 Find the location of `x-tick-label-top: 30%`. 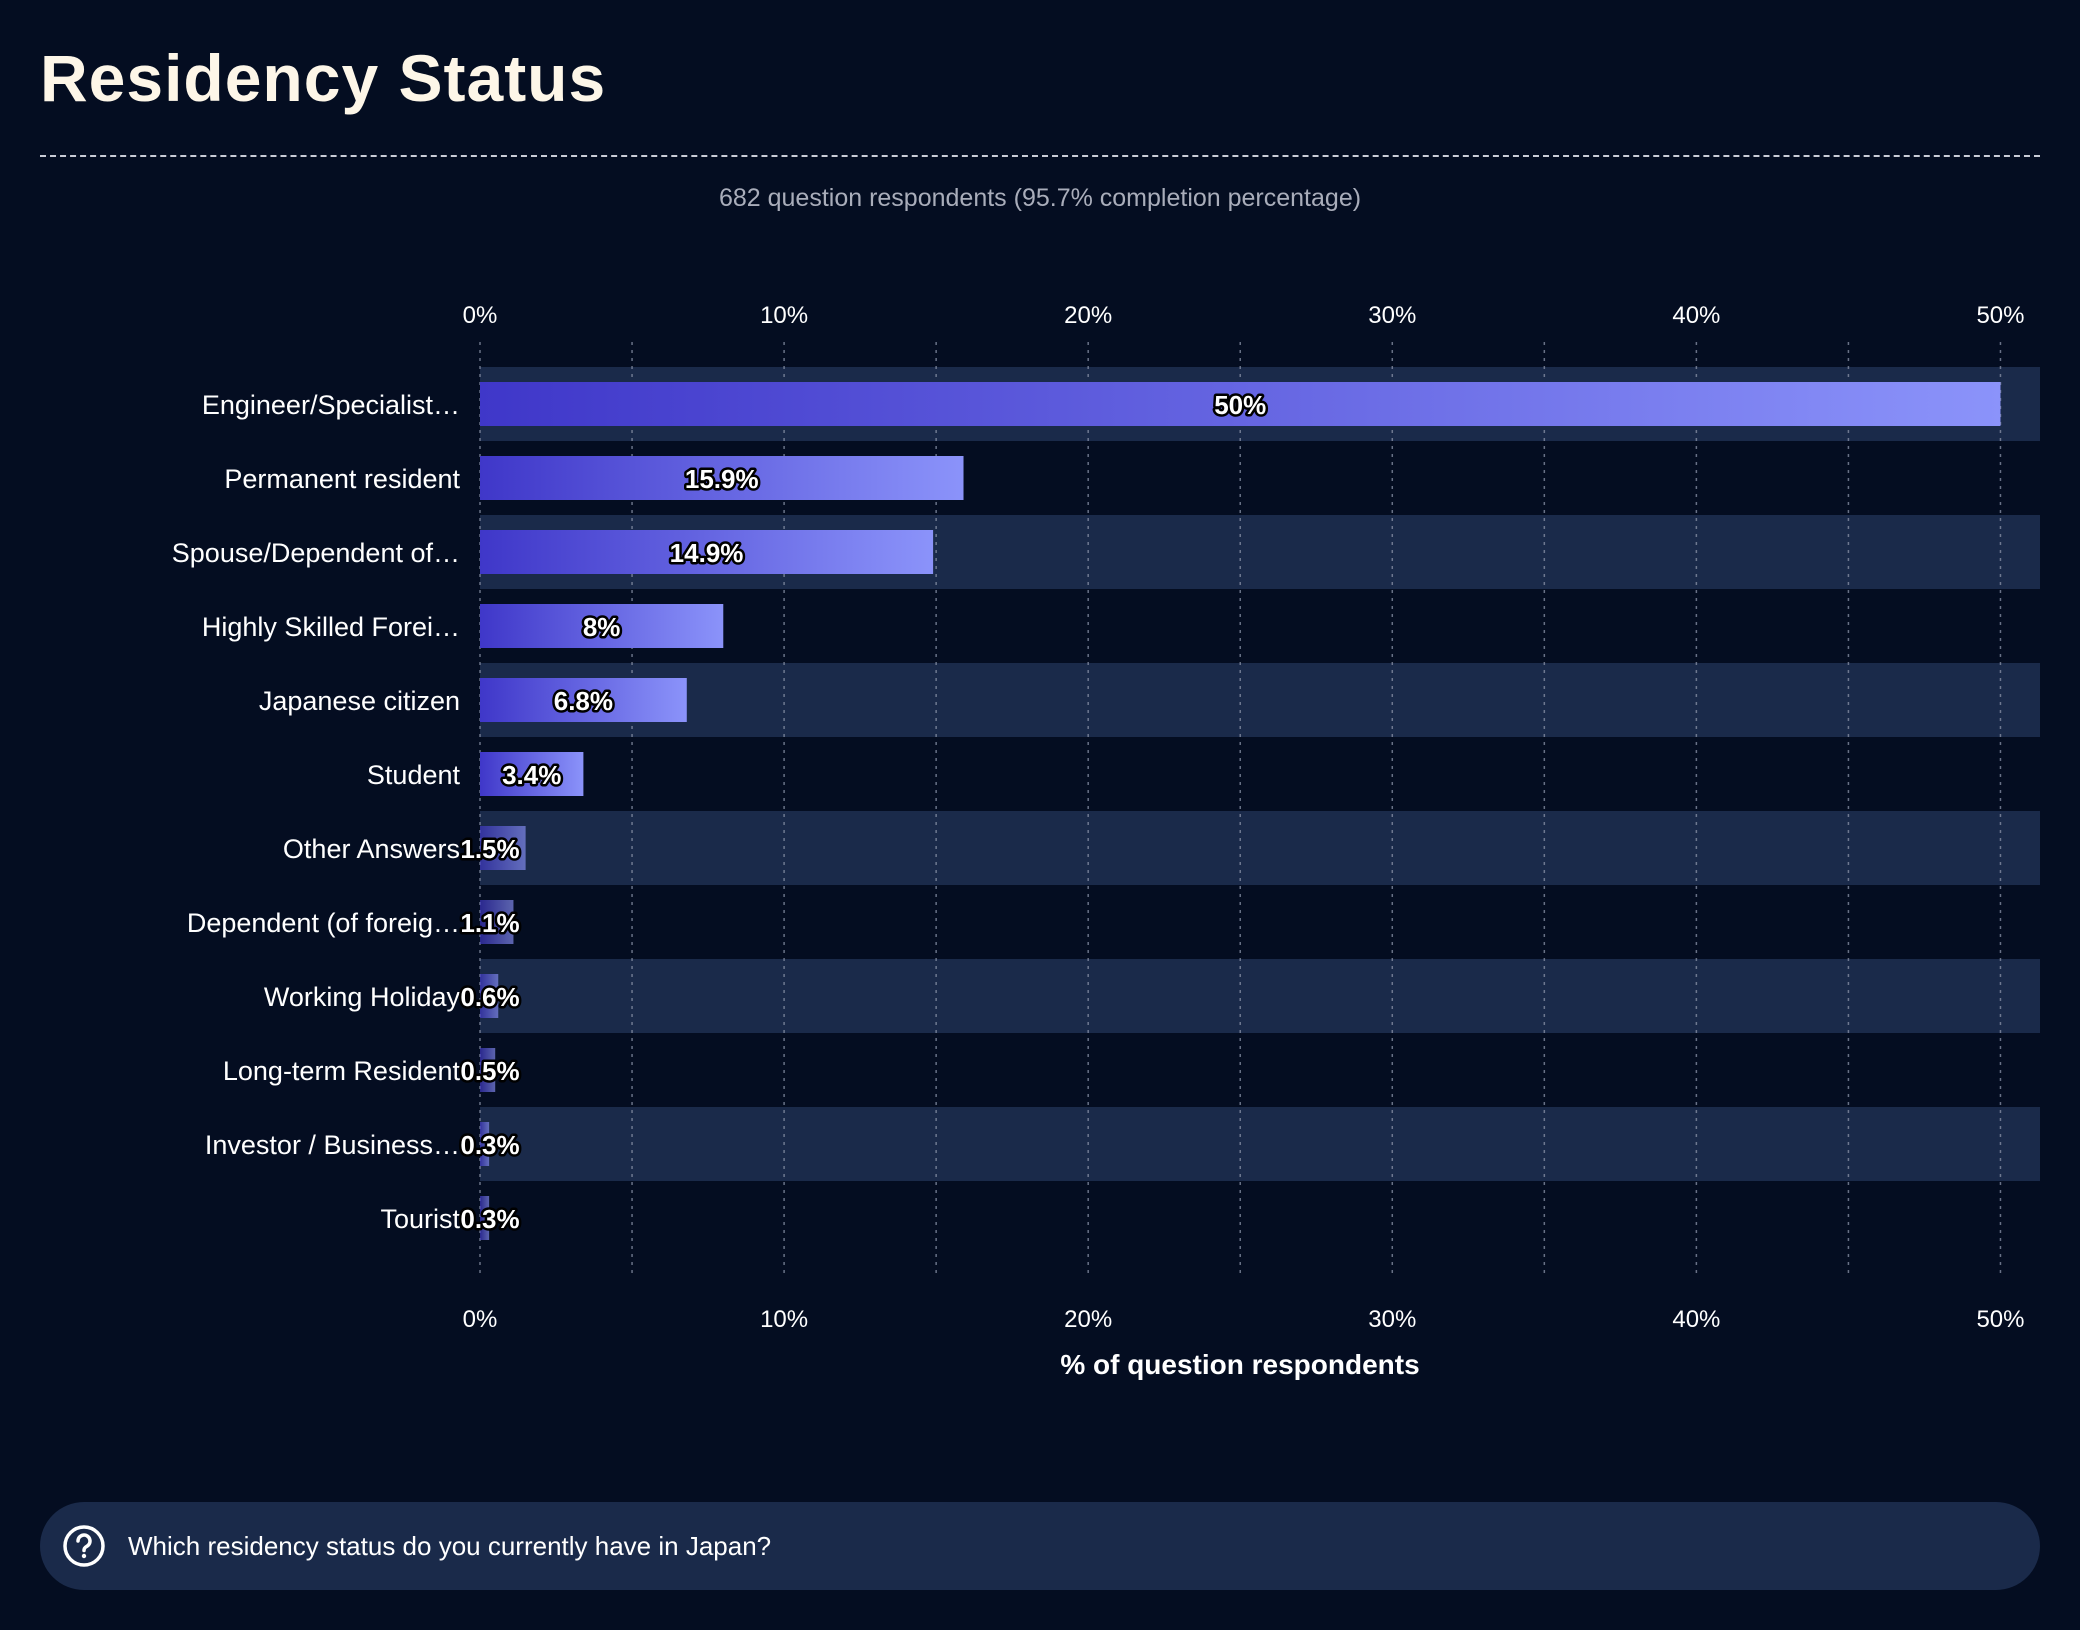

x-tick-label-top: 30% is located at coordinates (1392, 315).